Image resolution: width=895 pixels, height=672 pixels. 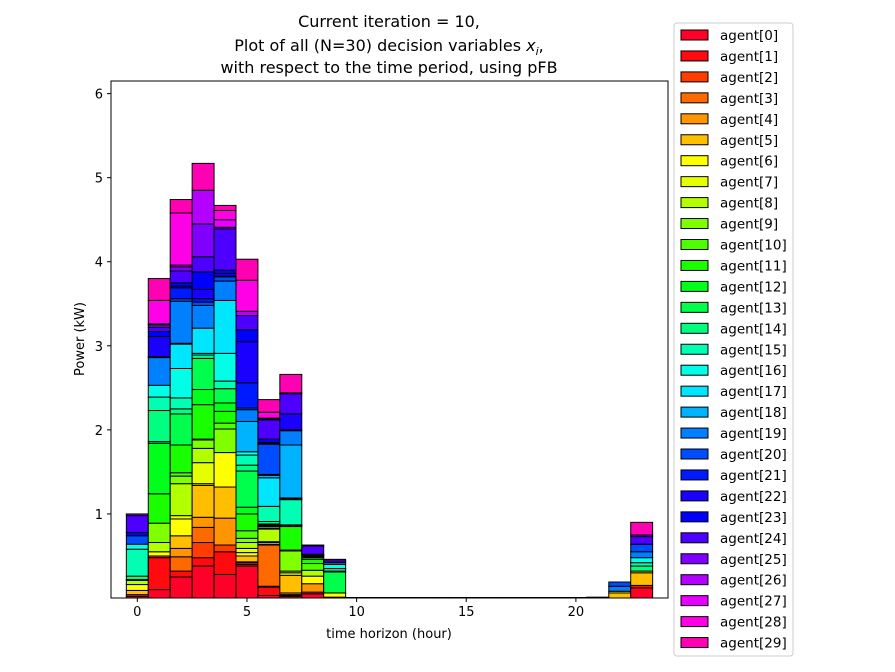 I want to click on legend-label: agent[27], so click(x=753, y=602).